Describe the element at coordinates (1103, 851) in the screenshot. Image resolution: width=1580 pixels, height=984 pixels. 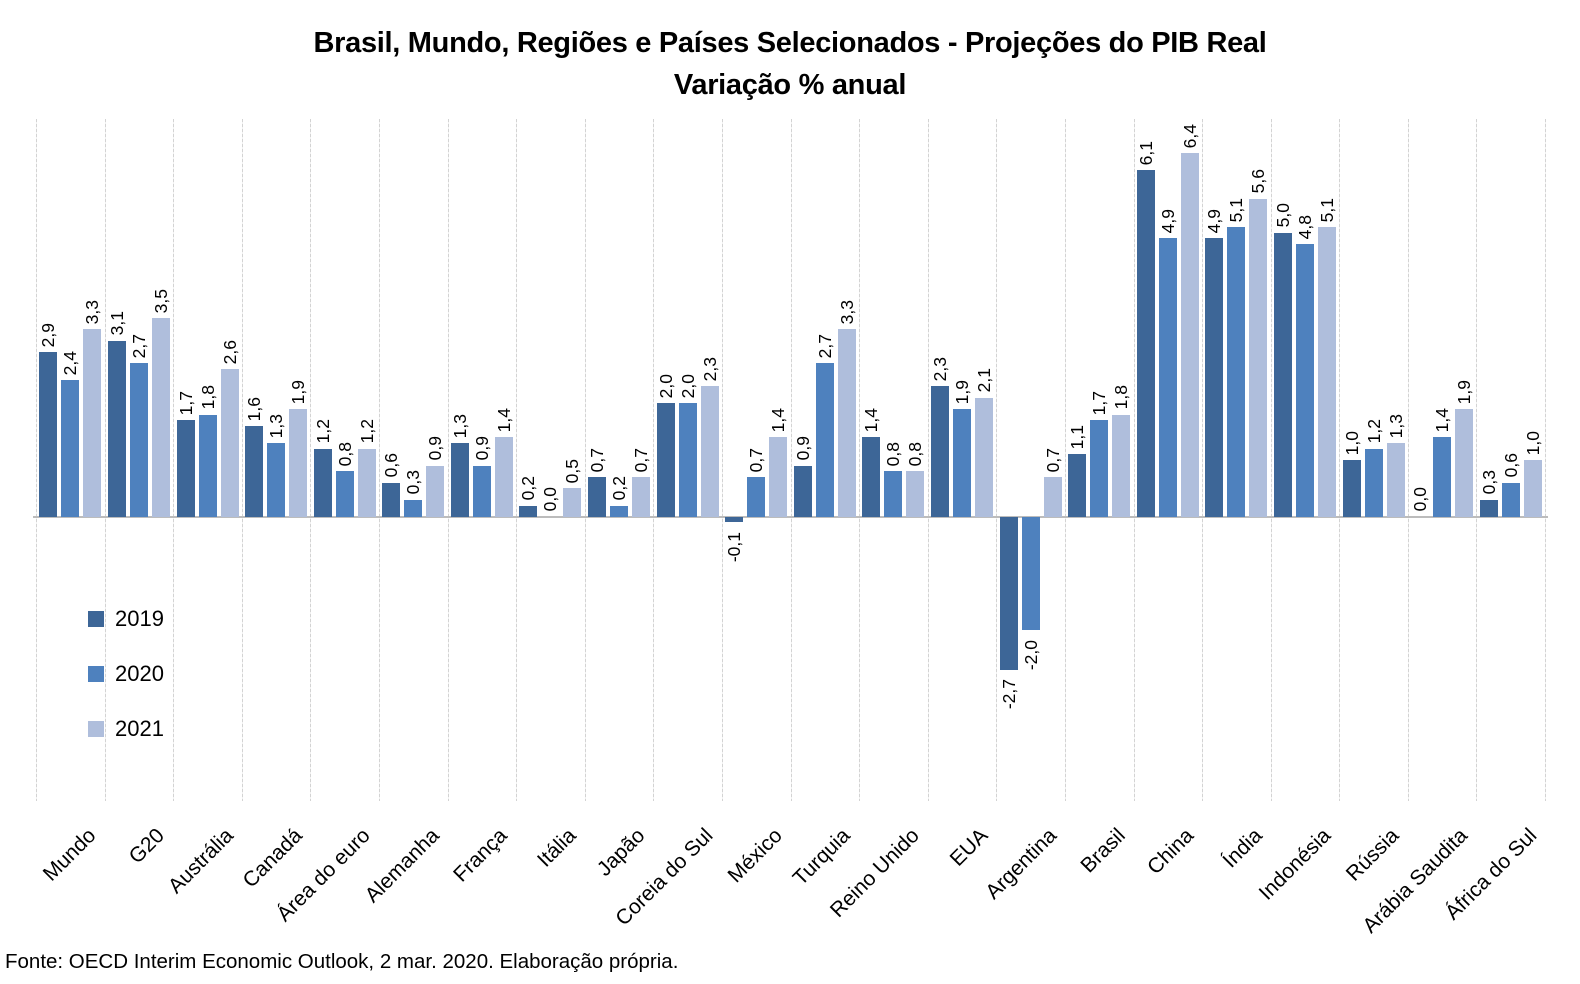
I see `x-axis-label-Brasil: Brasil` at that location.